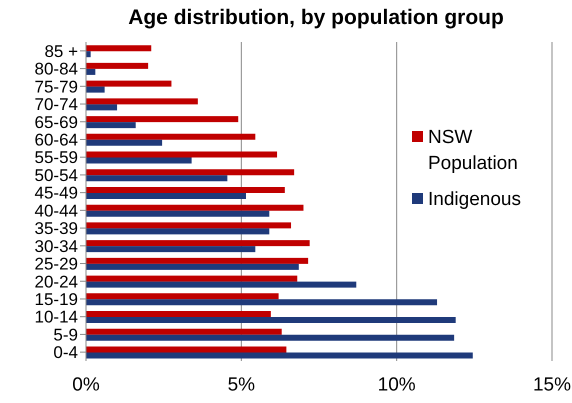 The height and width of the screenshot is (403, 572). Describe the element at coordinates (56, 104) in the screenshot. I see `y-tick-label: 70-74` at that location.